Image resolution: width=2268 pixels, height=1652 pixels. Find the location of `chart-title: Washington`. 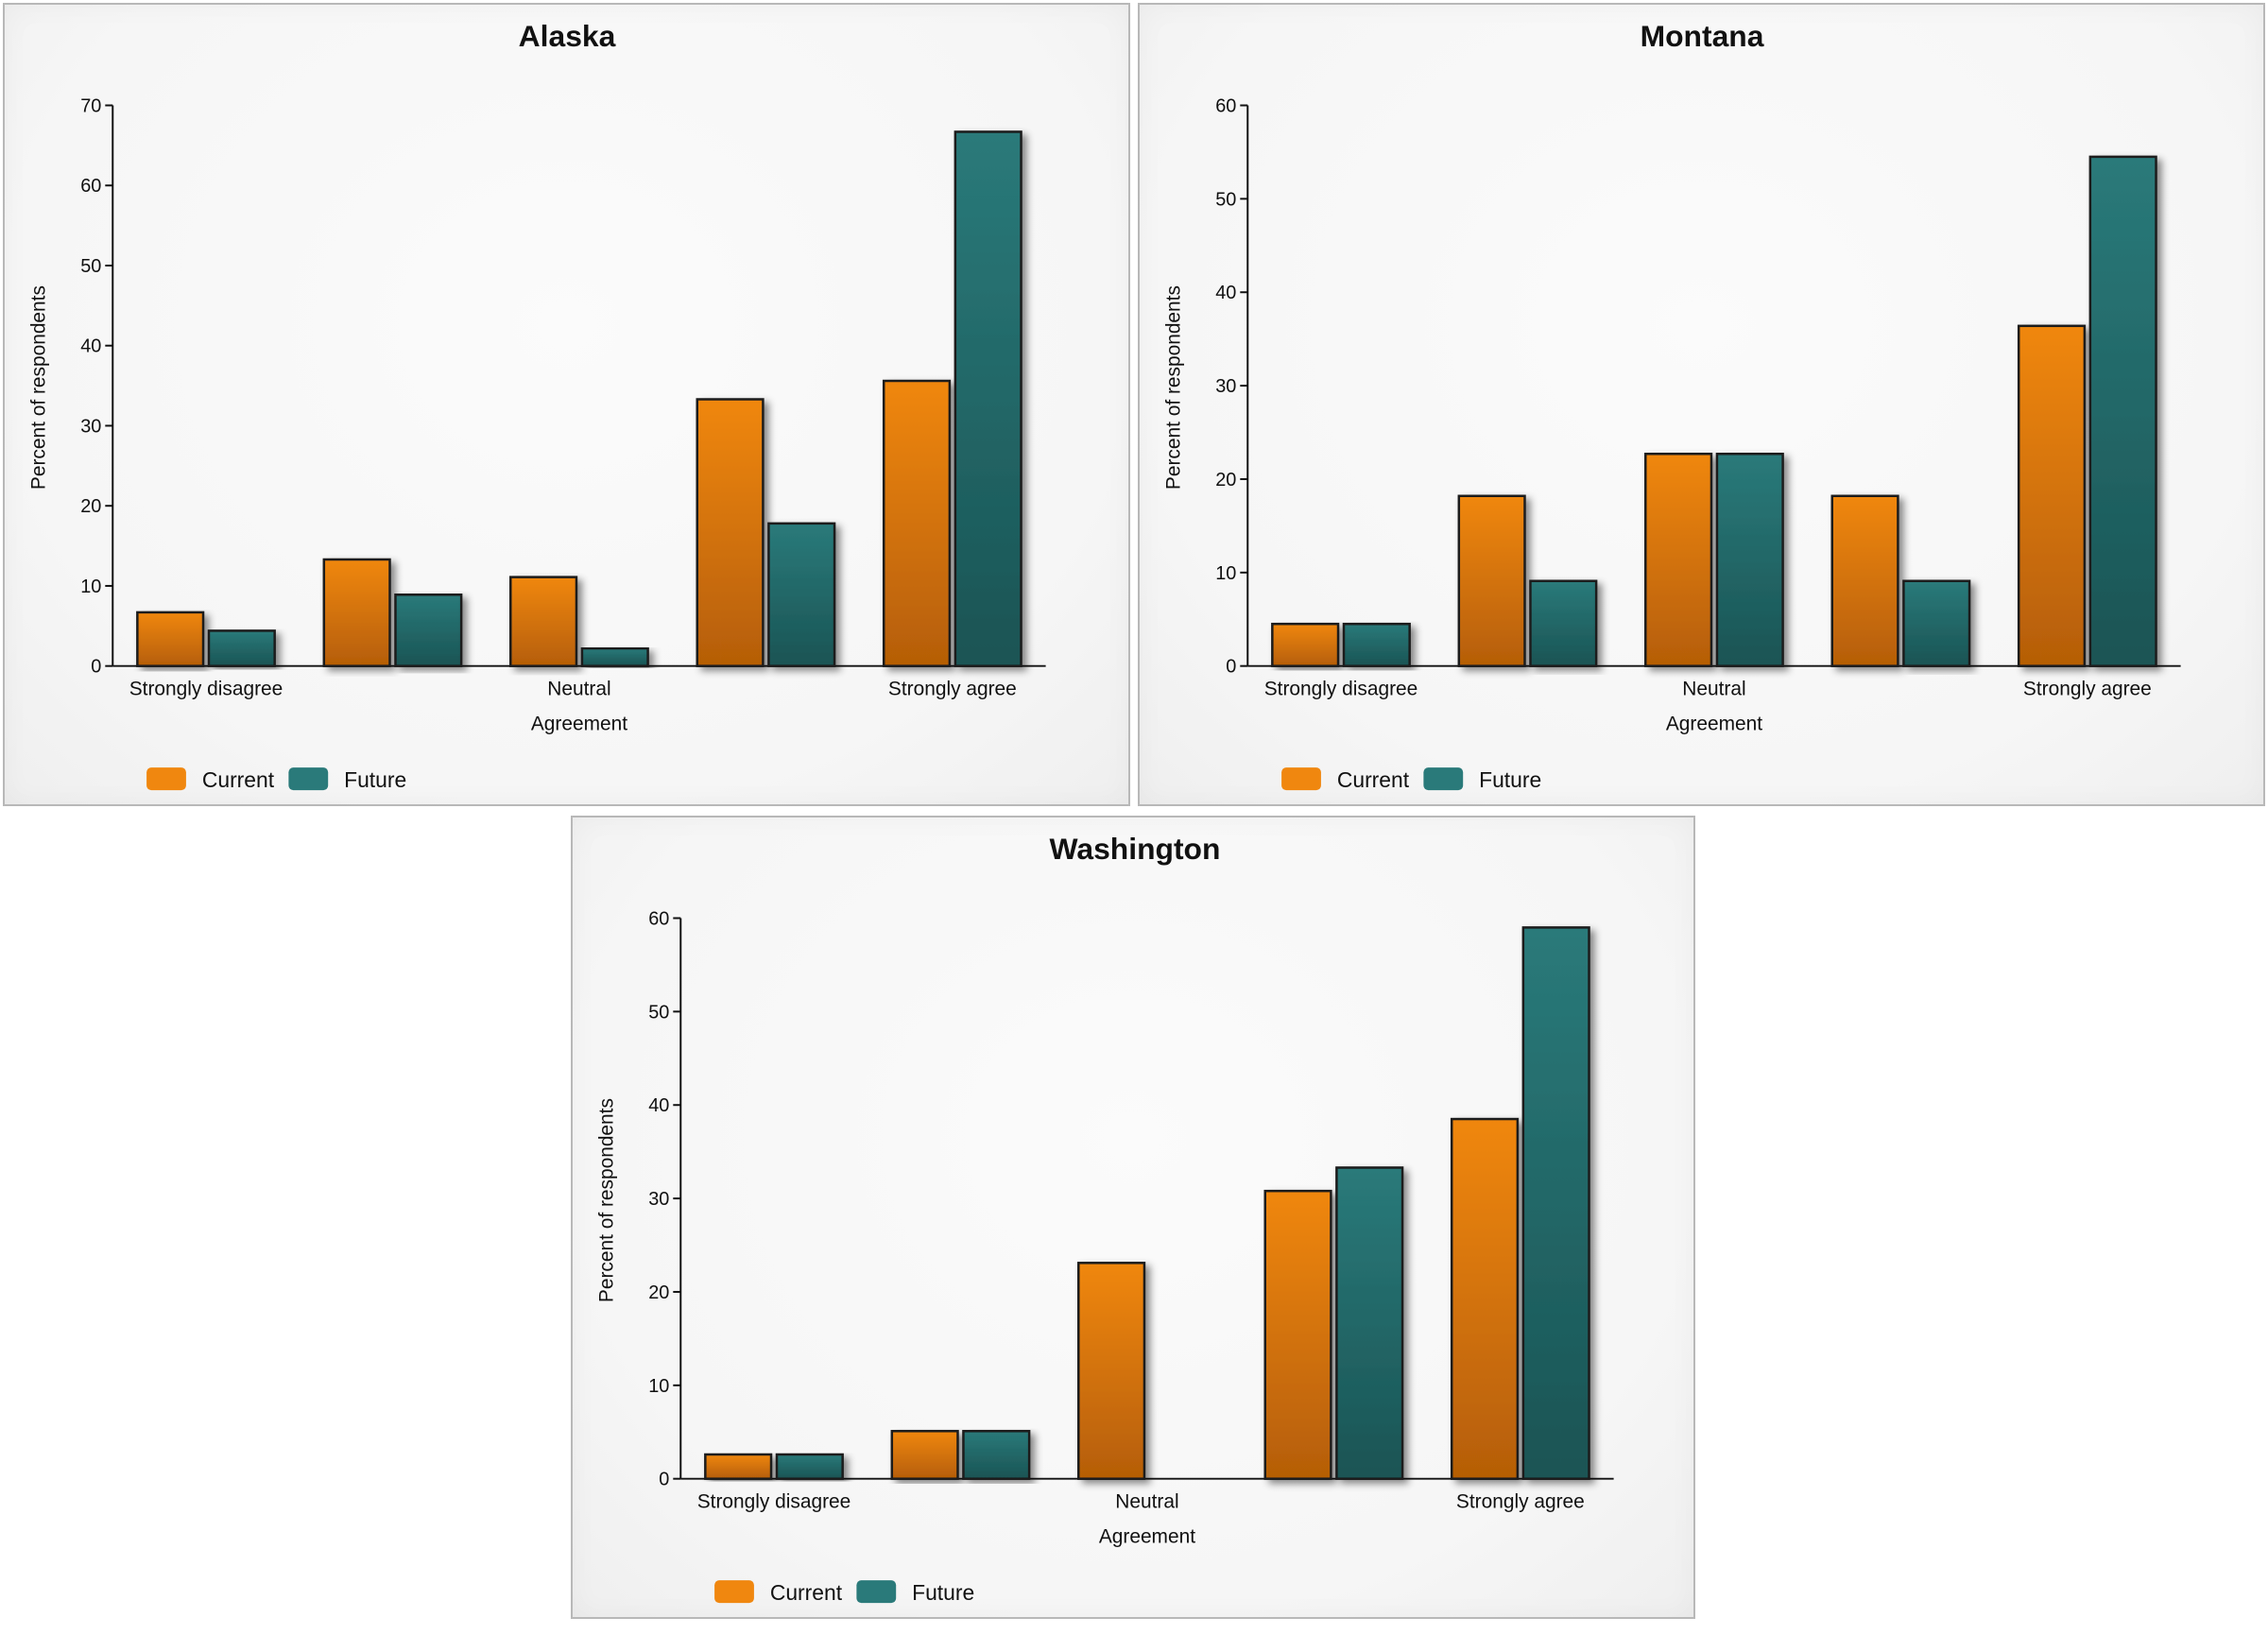

chart-title: Washington is located at coordinates (1135, 849).